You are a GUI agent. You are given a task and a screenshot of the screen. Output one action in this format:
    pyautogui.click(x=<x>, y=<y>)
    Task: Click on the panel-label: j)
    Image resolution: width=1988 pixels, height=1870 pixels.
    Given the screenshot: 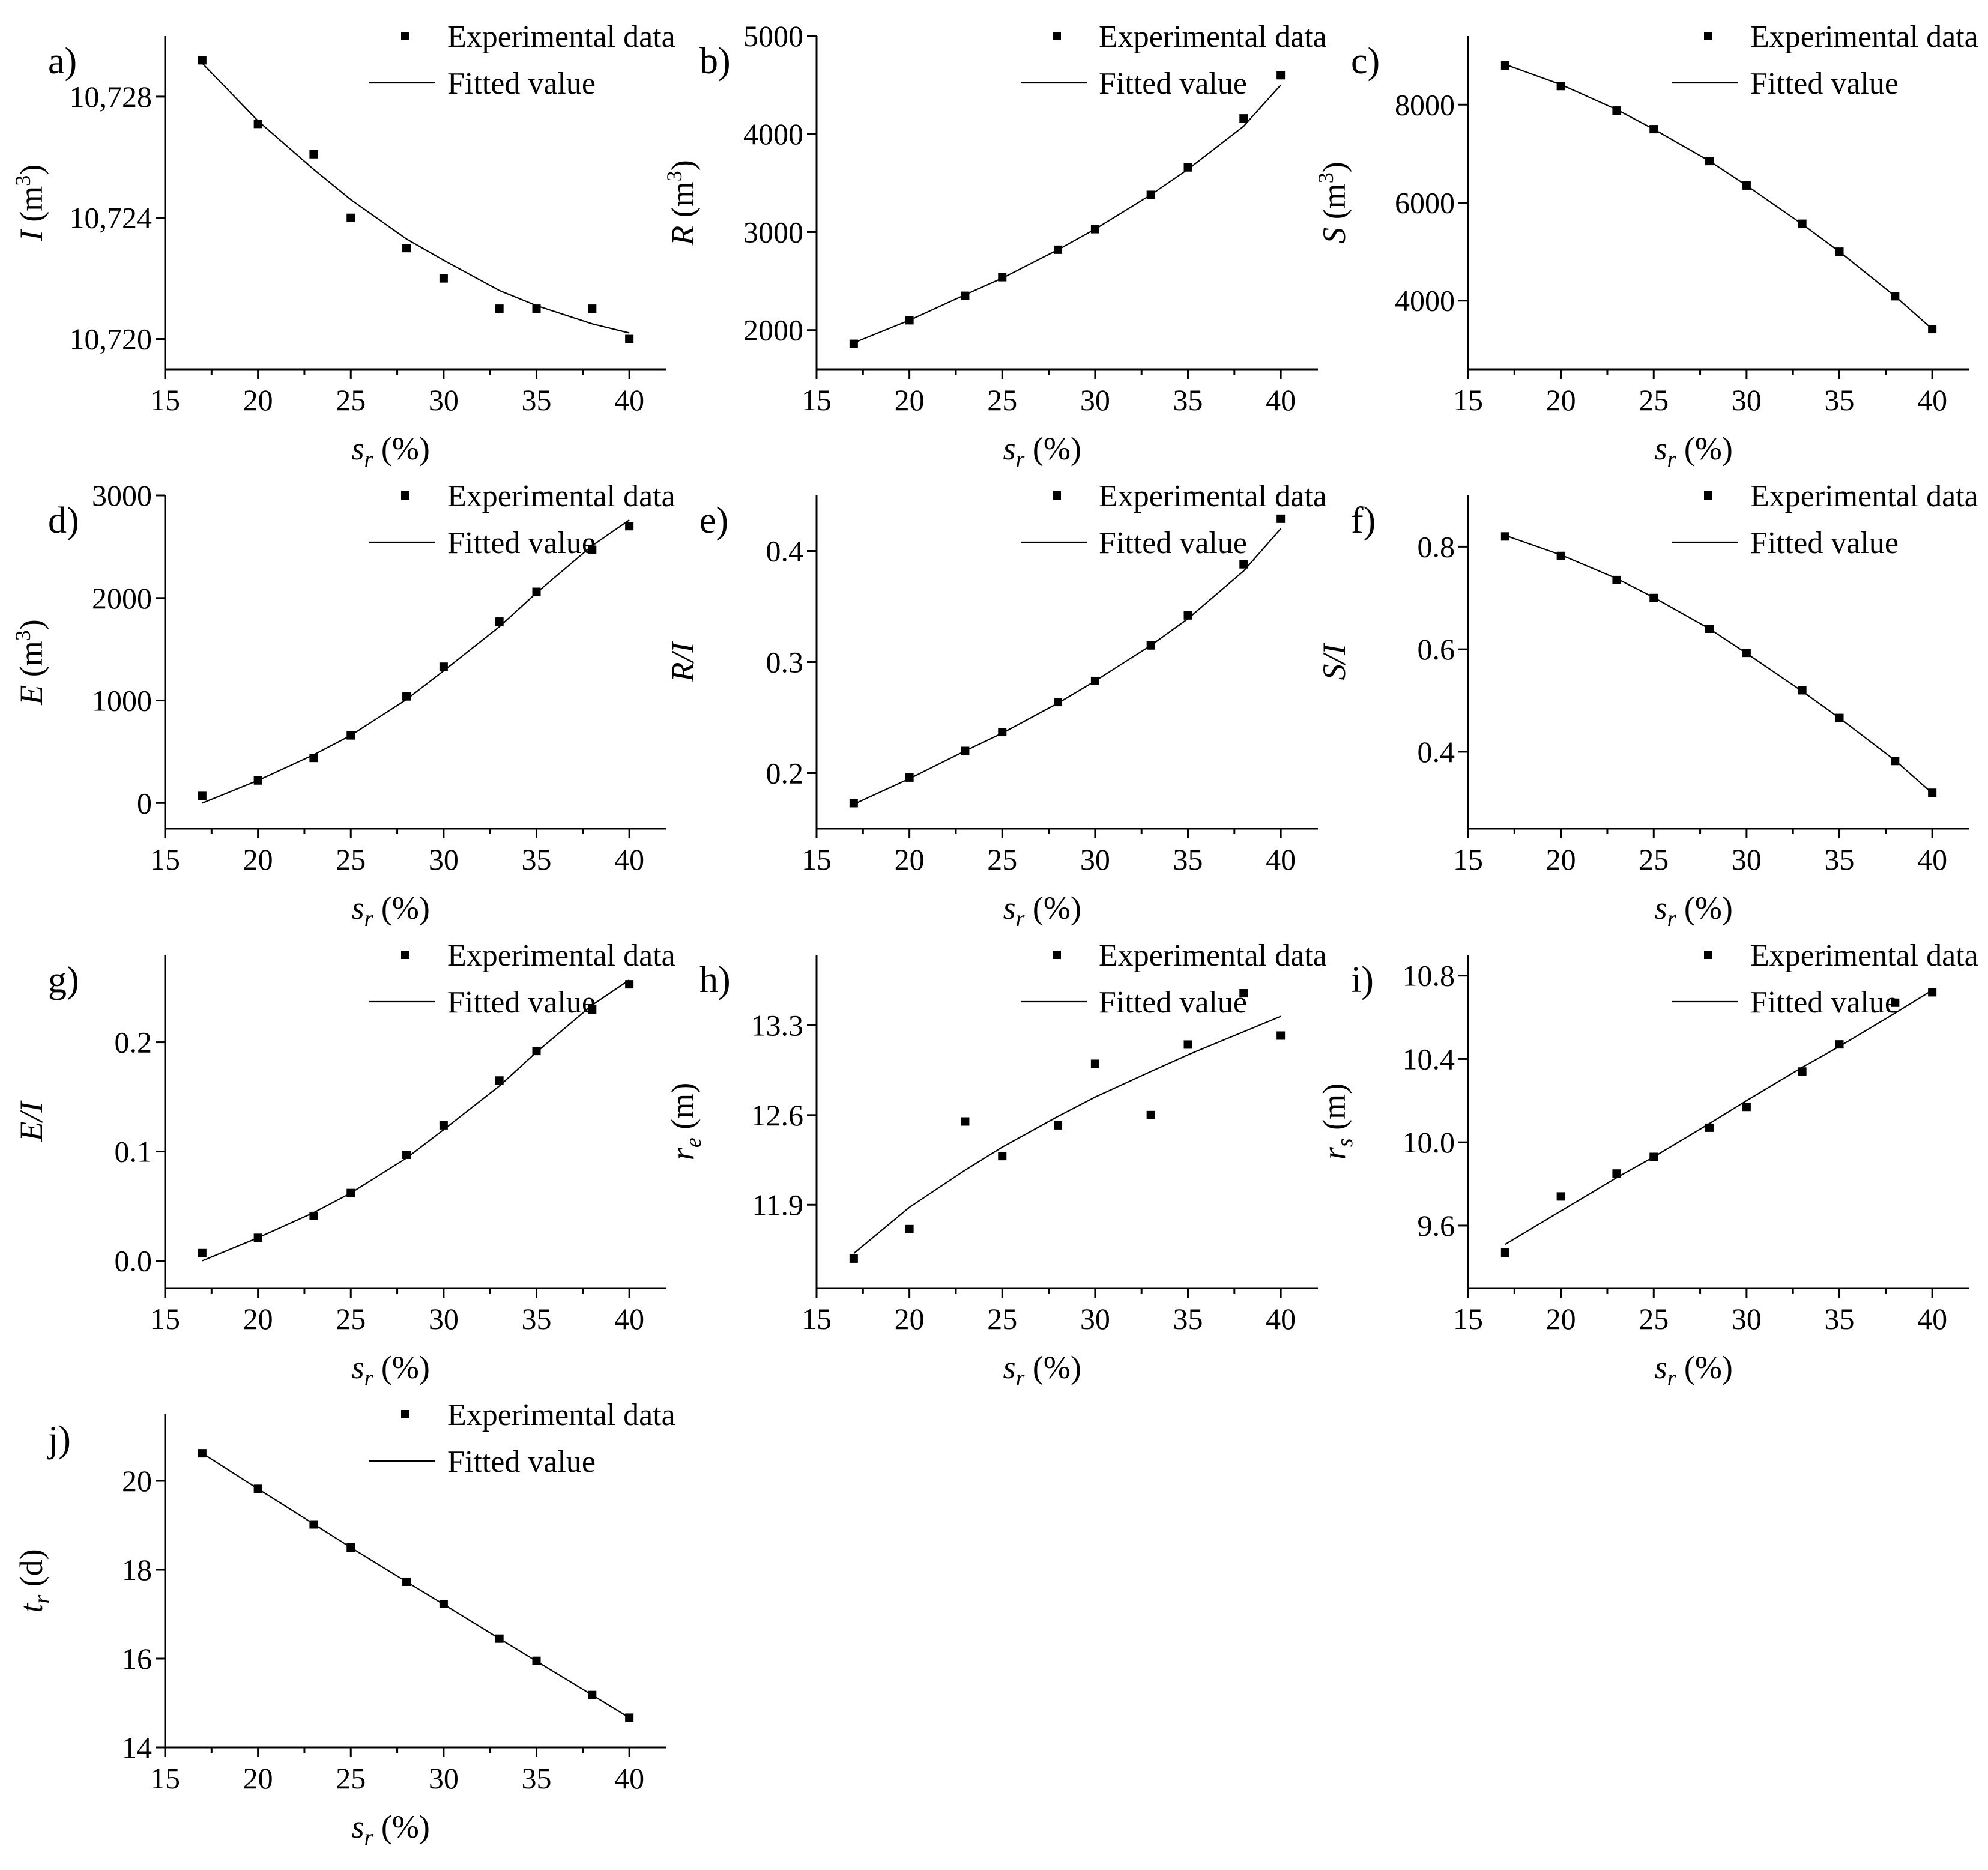 What is the action you would take?
    pyautogui.click(x=59, y=1439)
    